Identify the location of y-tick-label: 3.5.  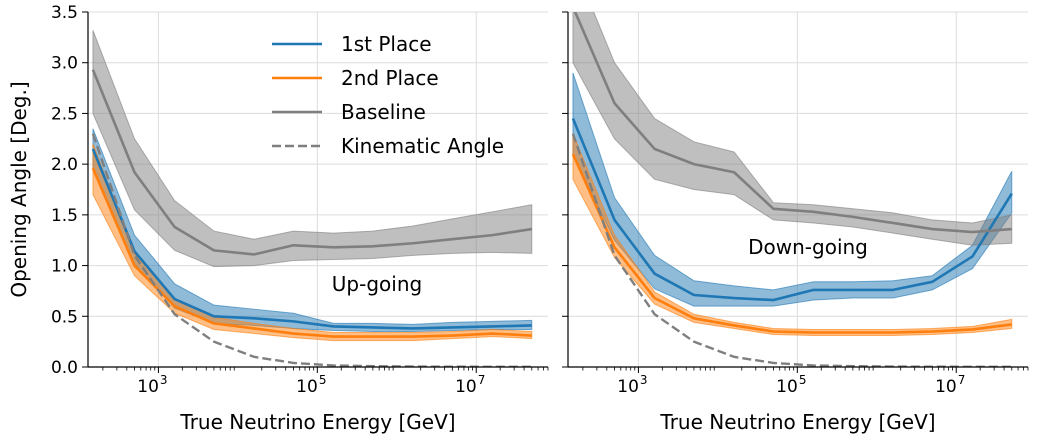
(64, 13).